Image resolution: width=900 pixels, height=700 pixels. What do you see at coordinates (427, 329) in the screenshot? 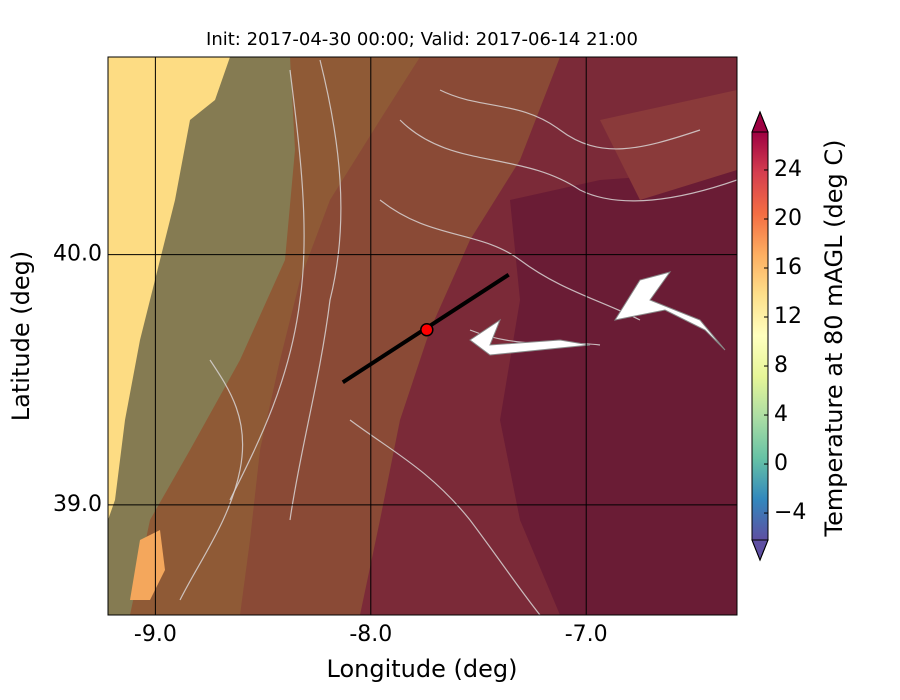
I see `point-marker` at bounding box center [427, 329].